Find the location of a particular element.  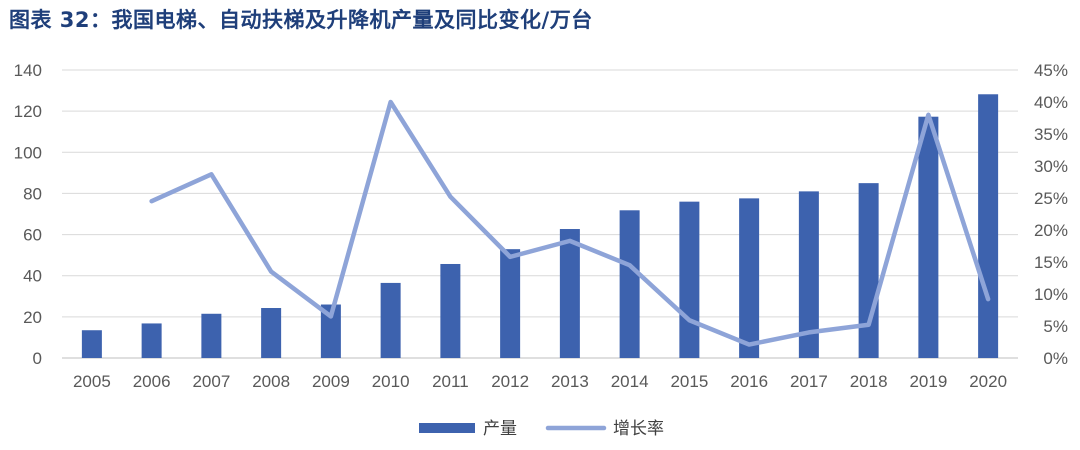

bar-2009 is located at coordinates (330, 331).